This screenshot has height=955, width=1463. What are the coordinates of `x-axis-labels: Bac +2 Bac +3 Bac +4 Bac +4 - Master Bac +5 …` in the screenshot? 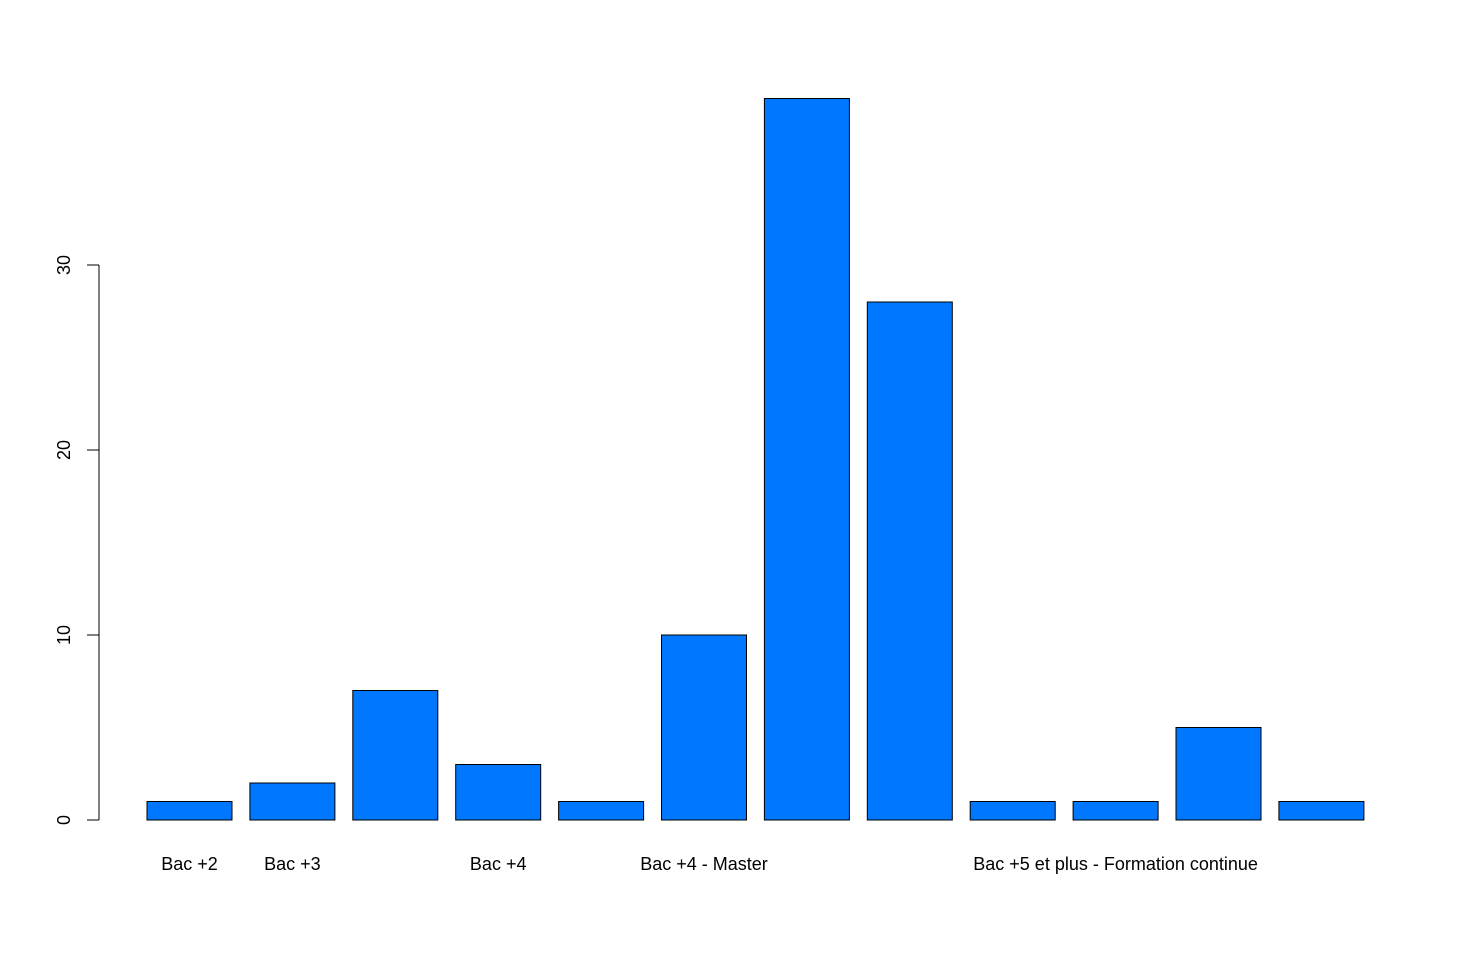 It's located at (709, 864).